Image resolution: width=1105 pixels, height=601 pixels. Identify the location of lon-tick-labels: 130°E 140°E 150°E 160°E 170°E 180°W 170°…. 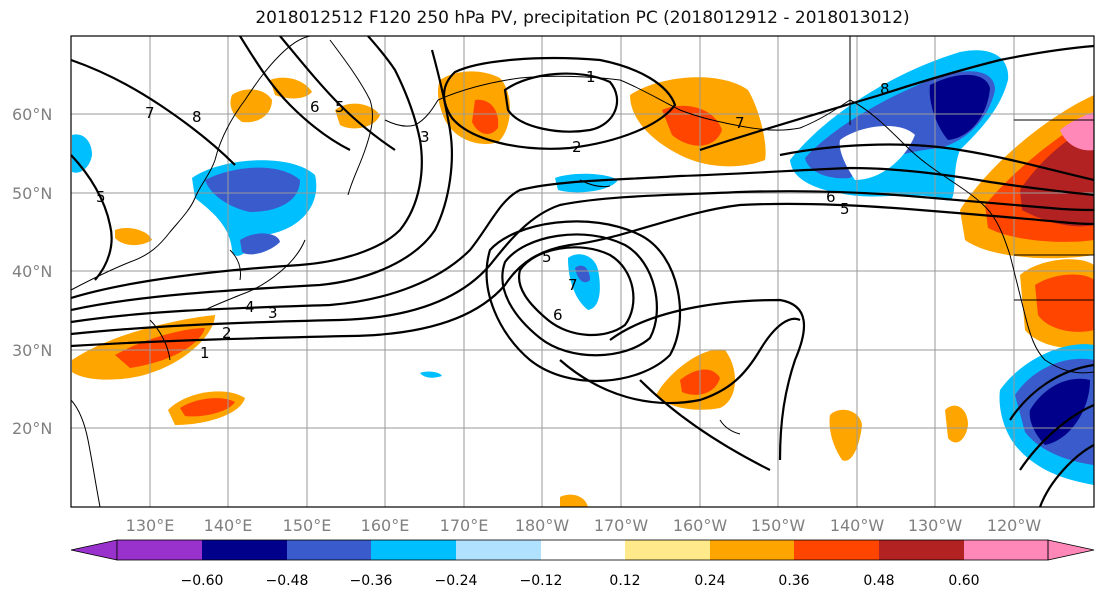
(584, 525).